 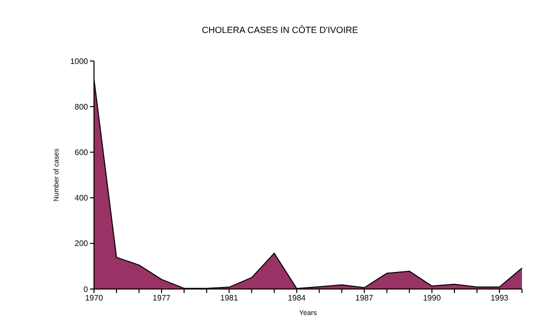 What do you see at coordinates (81, 243) in the screenshot?
I see `y-tick-label: 200` at bounding box center [81, 243].